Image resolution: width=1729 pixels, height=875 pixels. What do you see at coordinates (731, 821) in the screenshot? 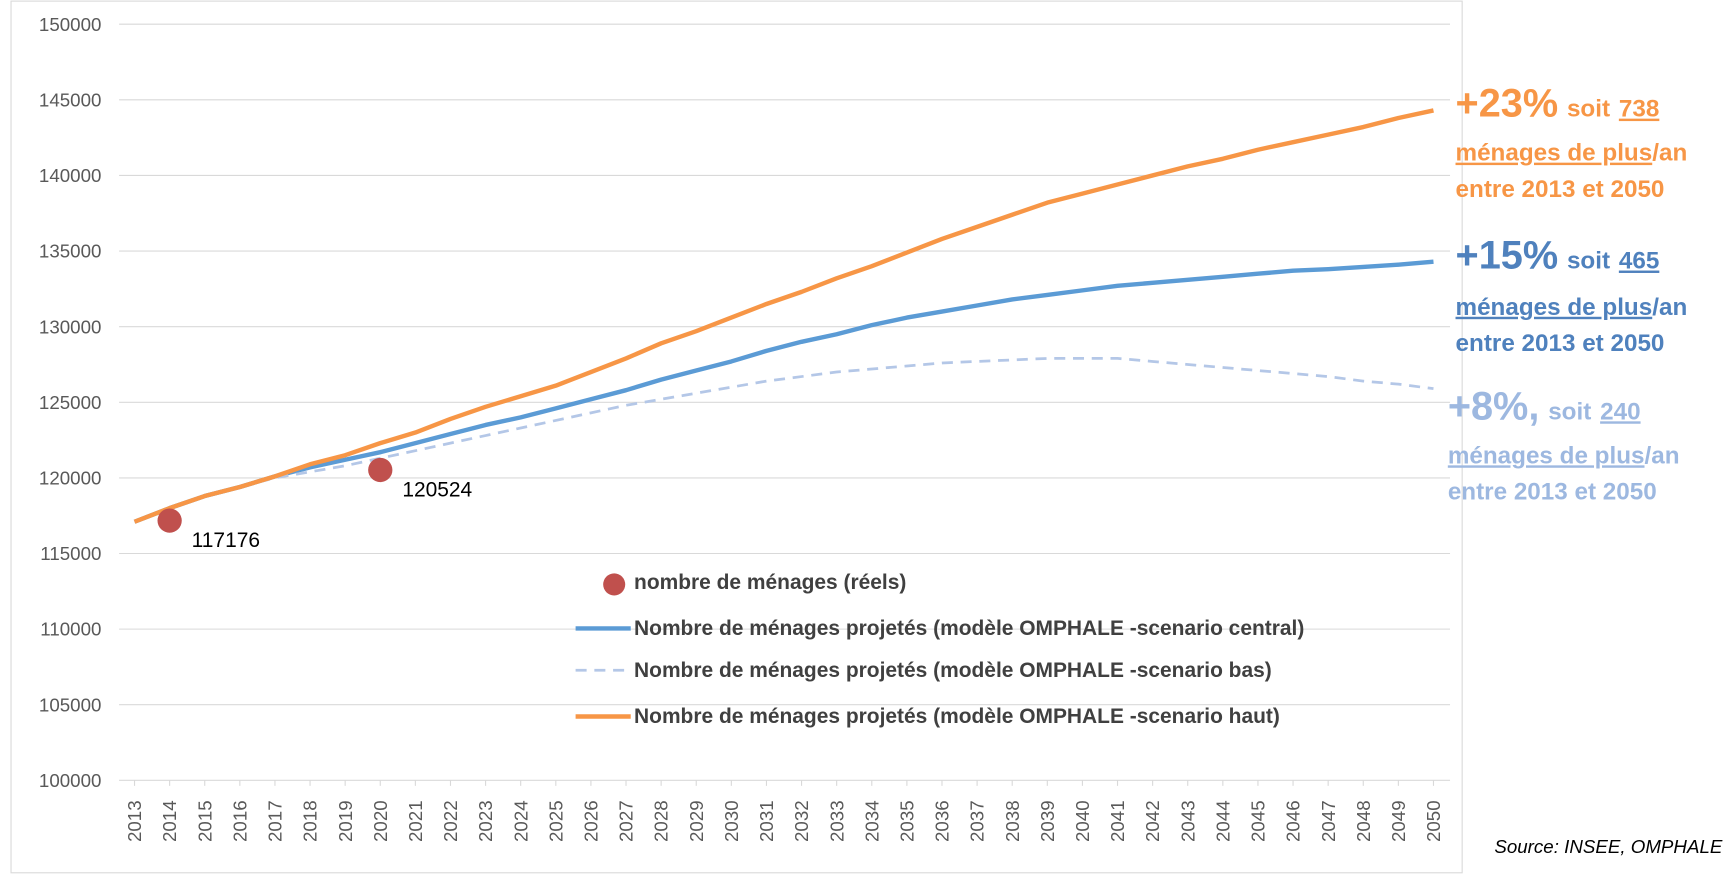
I see `x-tick-label: 2030` at bounding box center [731, 821].